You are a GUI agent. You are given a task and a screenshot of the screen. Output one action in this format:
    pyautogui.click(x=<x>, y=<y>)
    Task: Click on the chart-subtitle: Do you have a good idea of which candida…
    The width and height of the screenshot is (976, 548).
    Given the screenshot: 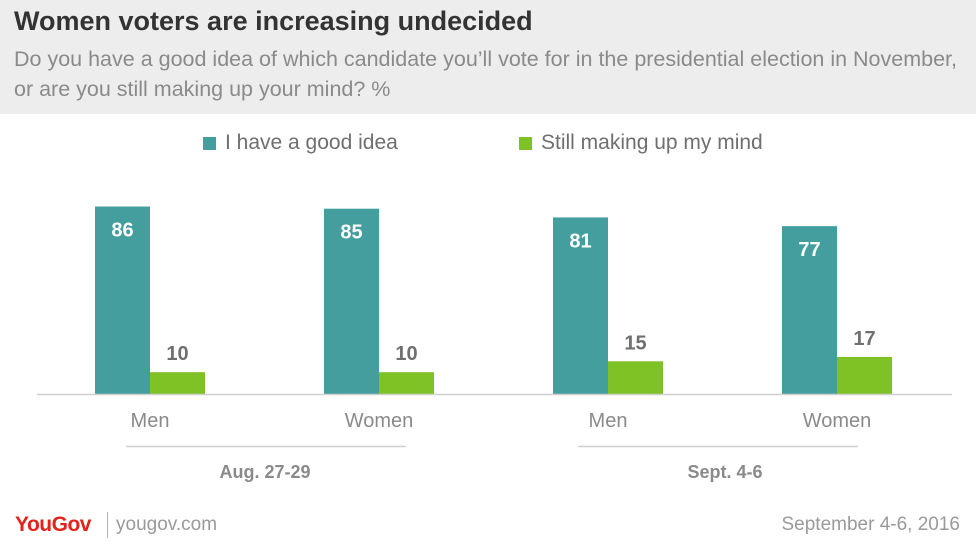 What is the action you would take?
    pyautogui.click(x=485, y=74)
    